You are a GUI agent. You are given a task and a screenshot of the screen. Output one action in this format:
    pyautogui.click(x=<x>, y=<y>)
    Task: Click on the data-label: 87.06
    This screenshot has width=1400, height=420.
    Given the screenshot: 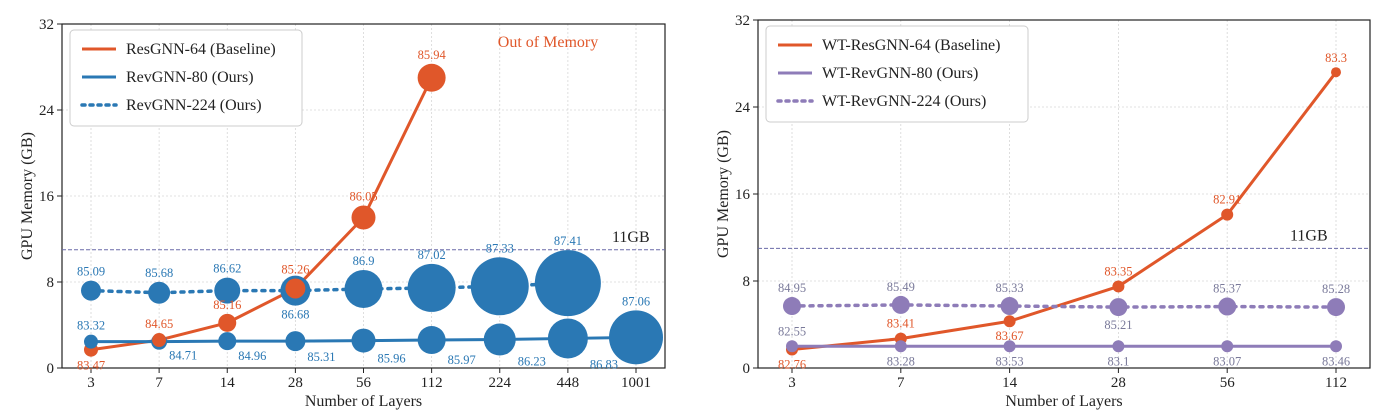 What is the action you would take?
    pyautogui.click(x=636, y=301)
    